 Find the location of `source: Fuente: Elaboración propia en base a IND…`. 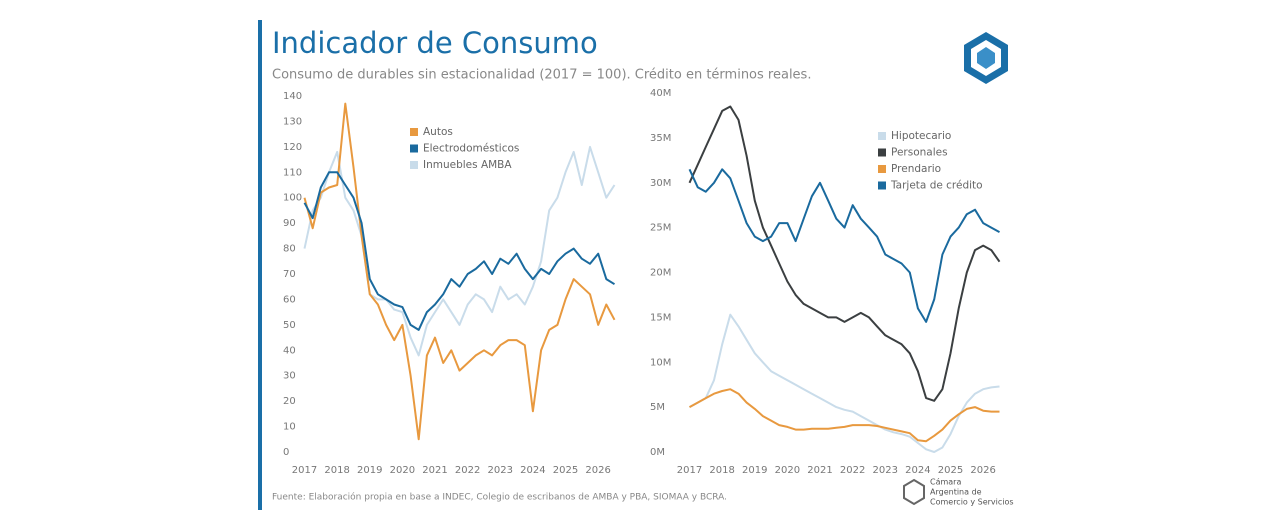

source: Fuente: Elaboración propia en base a IND… is located at coordinates (499, 497).